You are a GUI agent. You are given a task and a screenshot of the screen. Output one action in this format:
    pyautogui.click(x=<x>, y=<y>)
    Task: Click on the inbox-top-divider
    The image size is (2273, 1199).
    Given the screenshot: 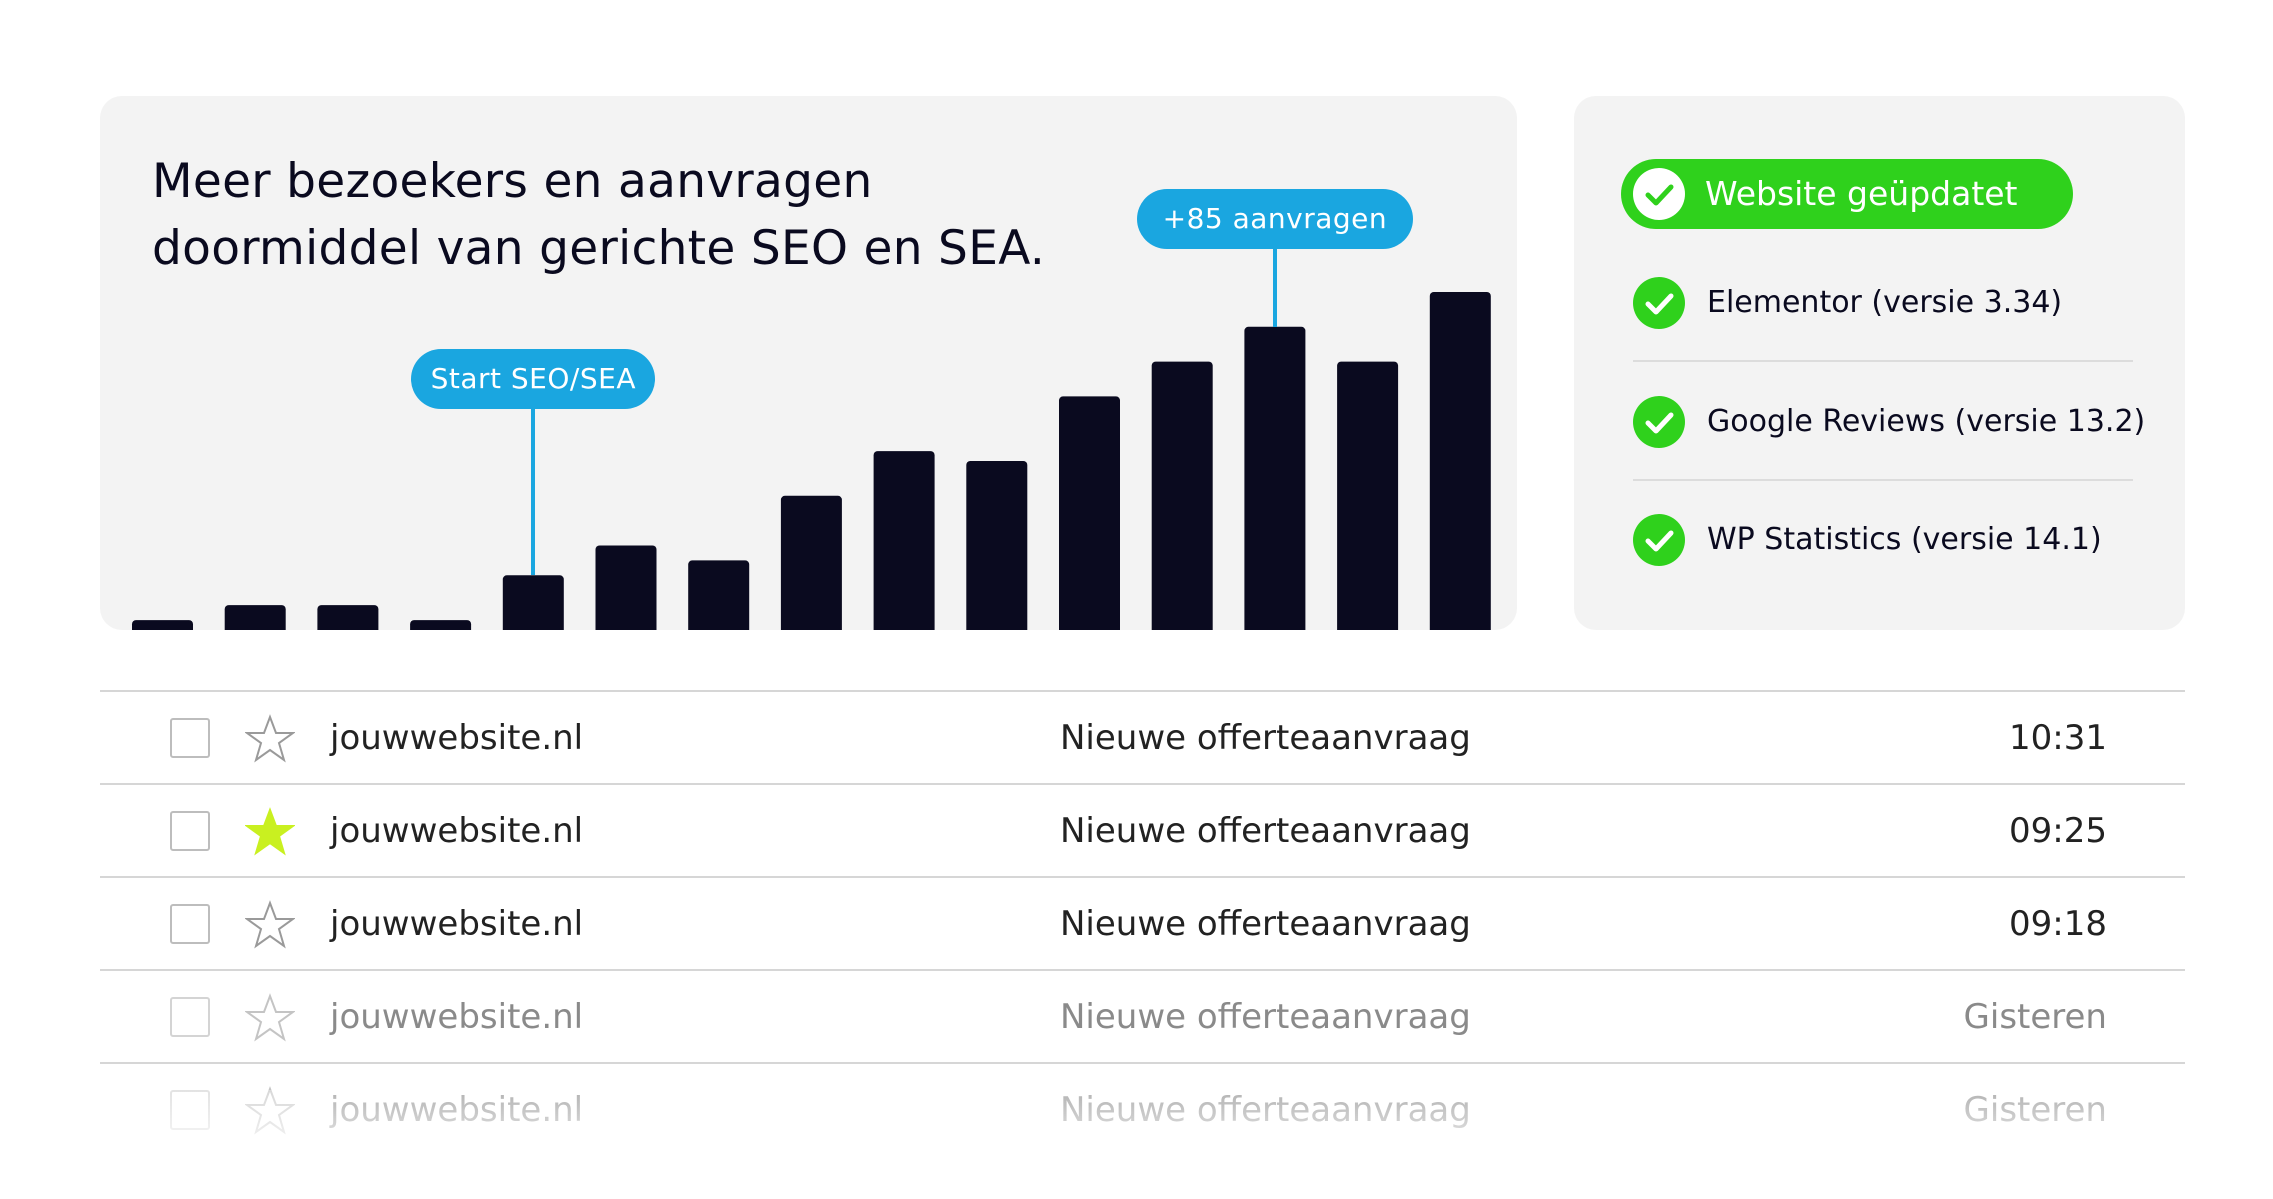 What is the action you would take?
    pyautogui.click(x=1142, y=691)
    